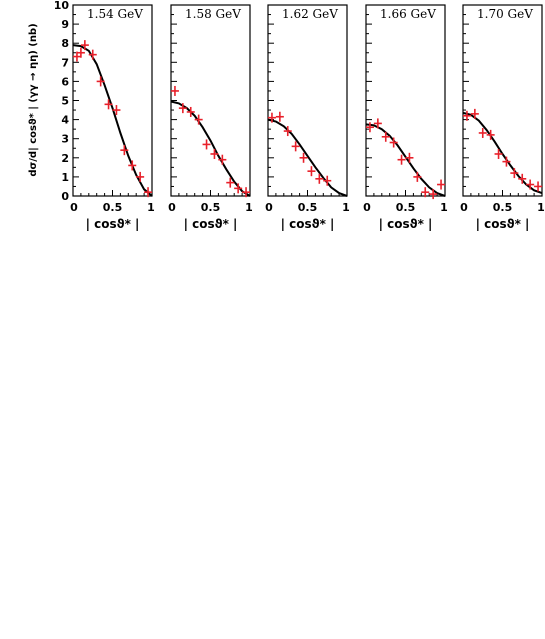  I want to click on y-tick-label: 3, so click(65, 139).